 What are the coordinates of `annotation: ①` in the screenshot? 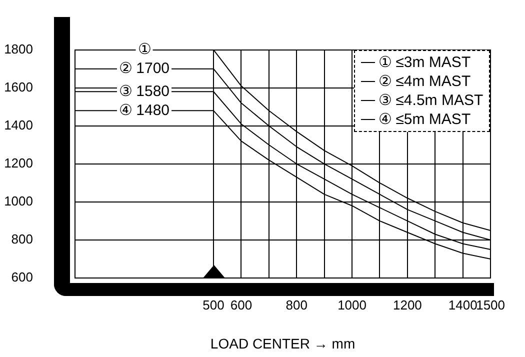 It's located at (144, 49).